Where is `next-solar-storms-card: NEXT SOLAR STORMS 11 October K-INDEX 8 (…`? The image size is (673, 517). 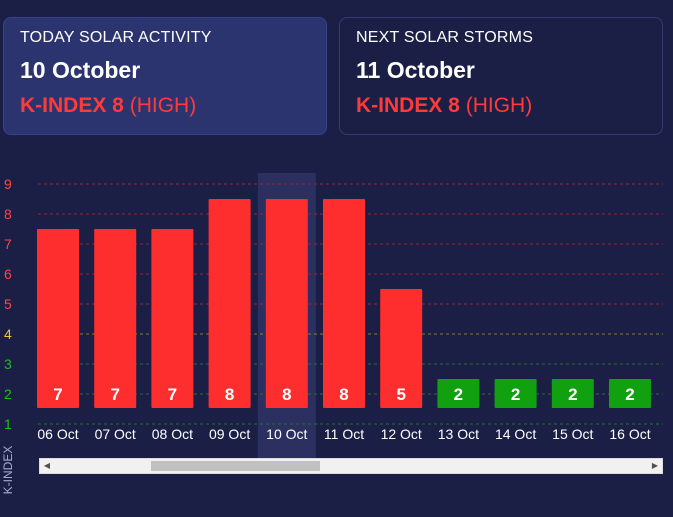
next-solar-storms-card: NEXT SOLAR STORMS 11 October K-INDEX 8 (… is located at coordinates (501, 76).